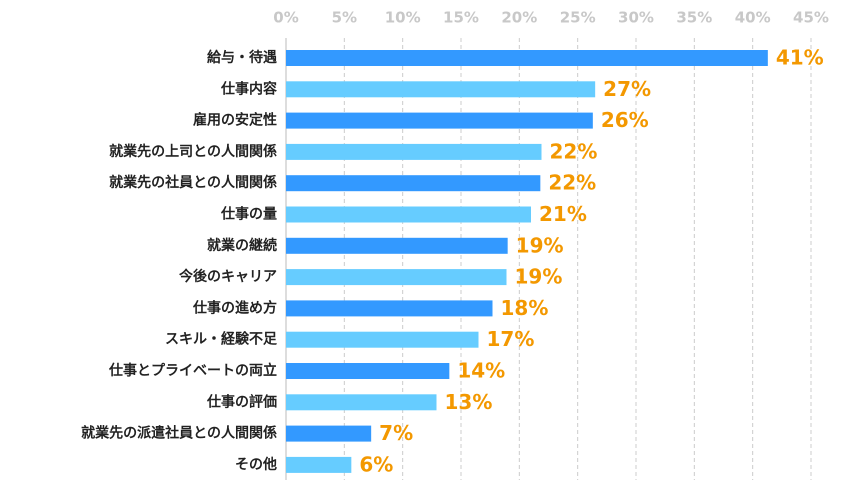 Image resolution: width=852 pixels, height=492 pixels. What do you see at coordinates (694, 18) in the screenshot?
I see `x-tick-label: 35%` at bounding box center [694, 18].